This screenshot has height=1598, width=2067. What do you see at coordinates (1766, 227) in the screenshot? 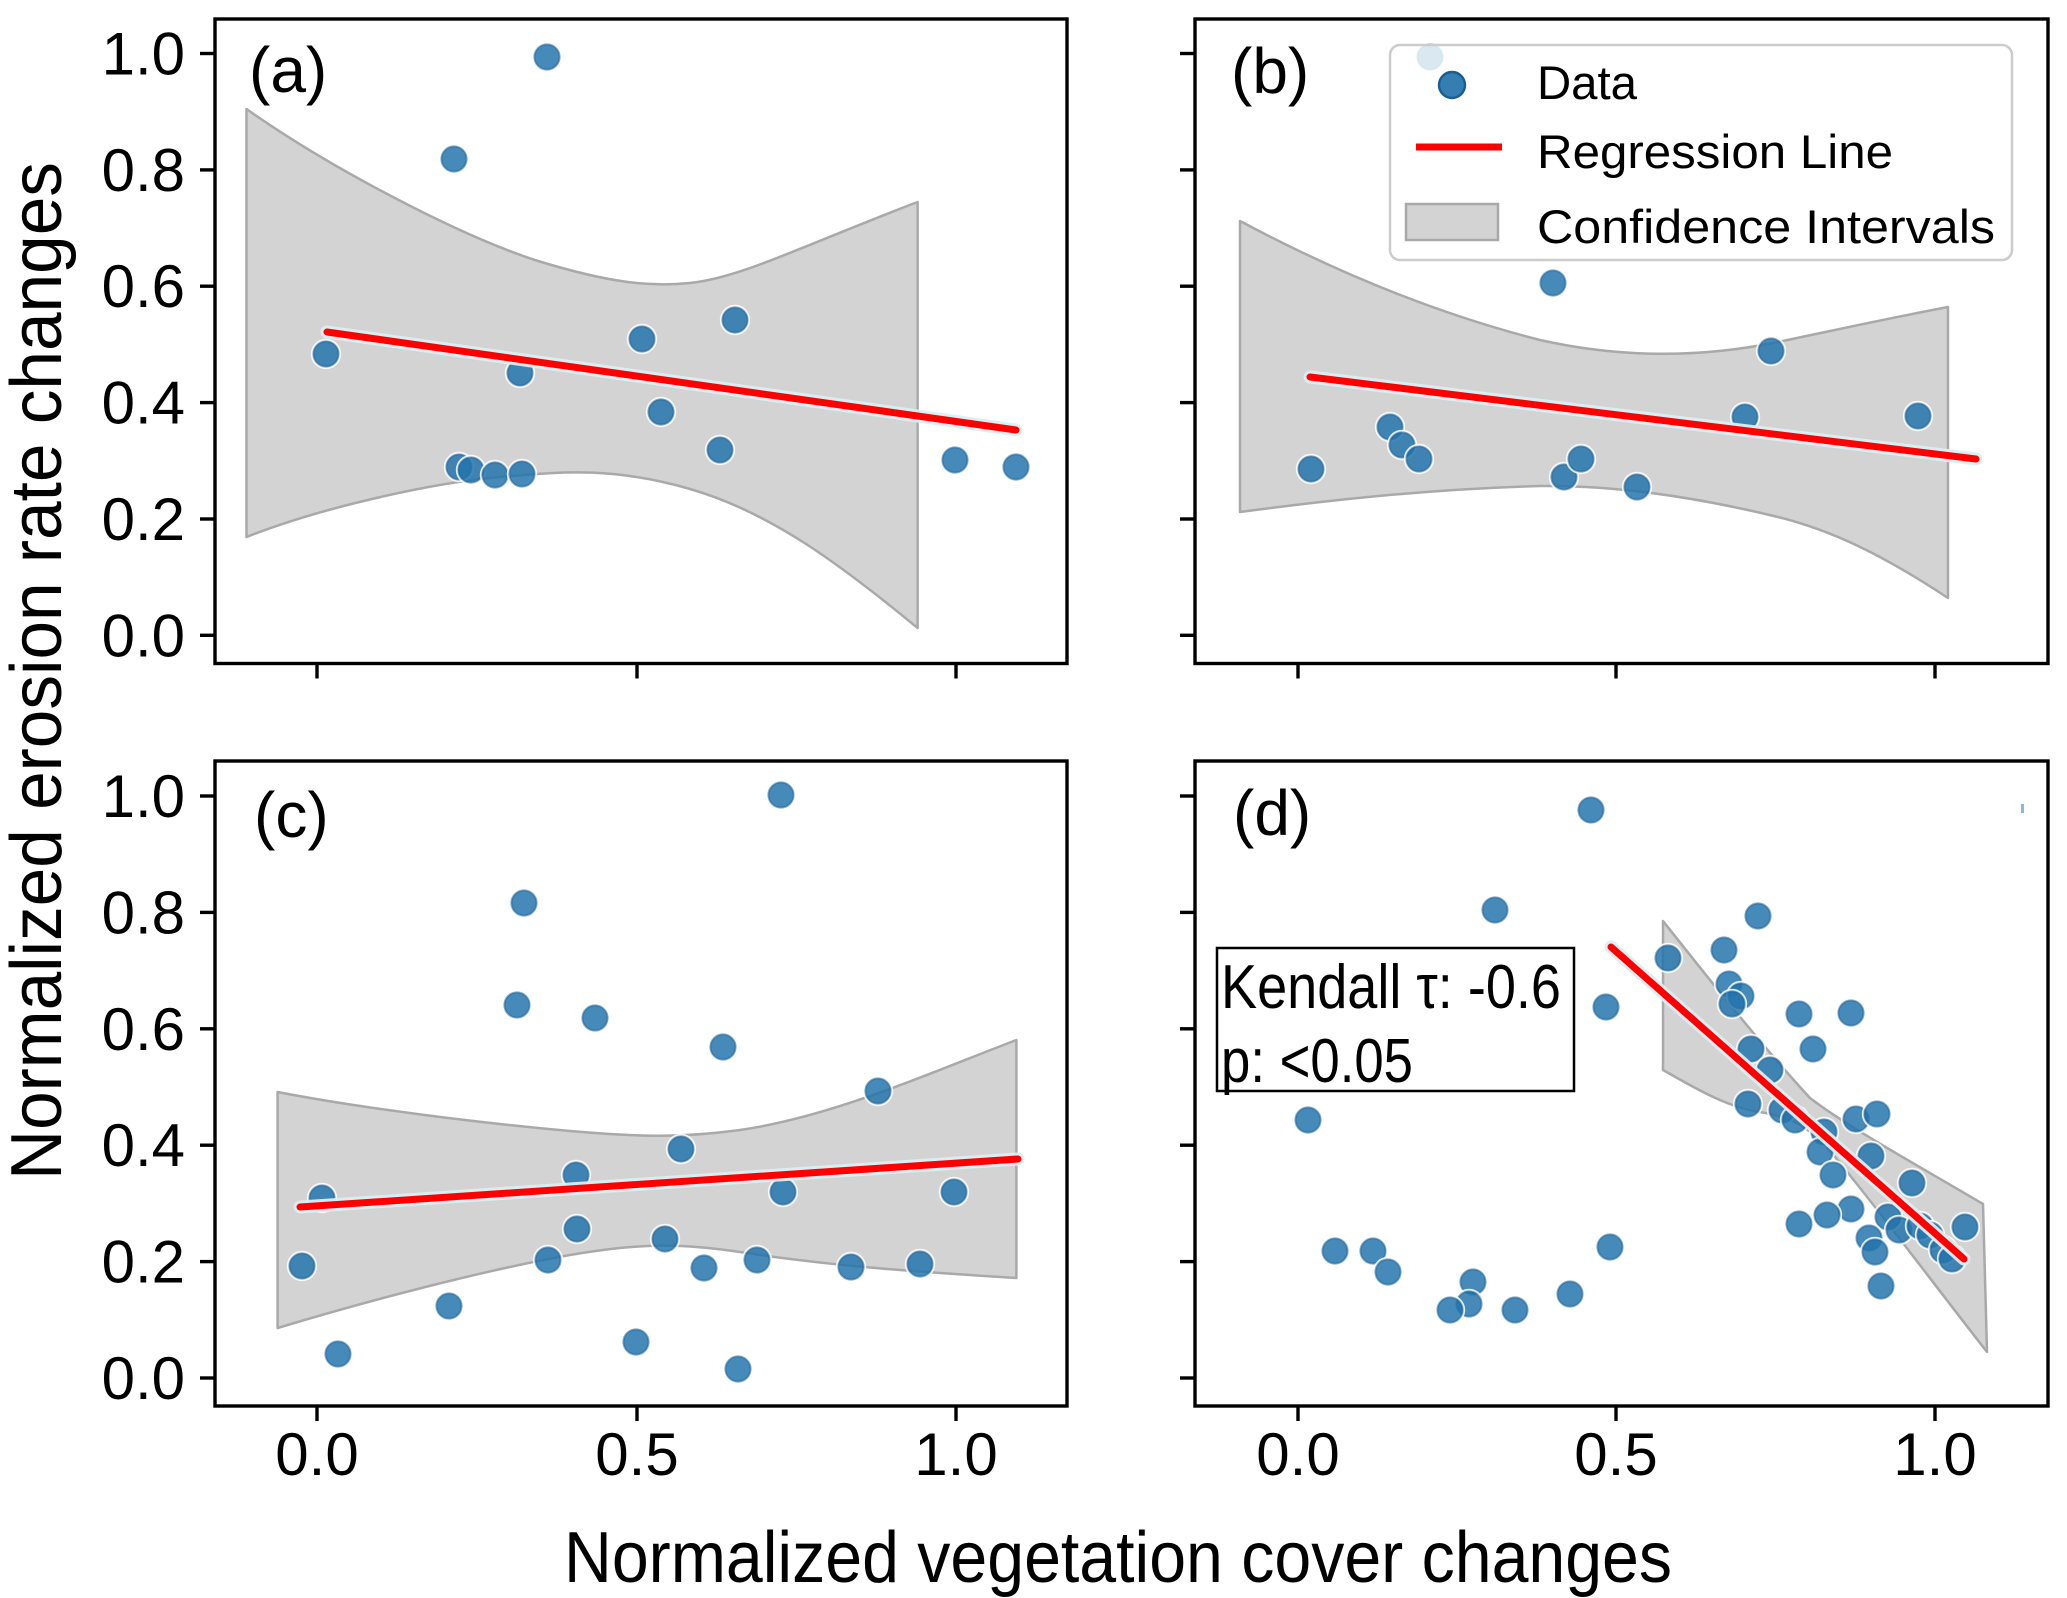
I see `svg-text: Confidence Intervals` at bounding box center [1766, 227].